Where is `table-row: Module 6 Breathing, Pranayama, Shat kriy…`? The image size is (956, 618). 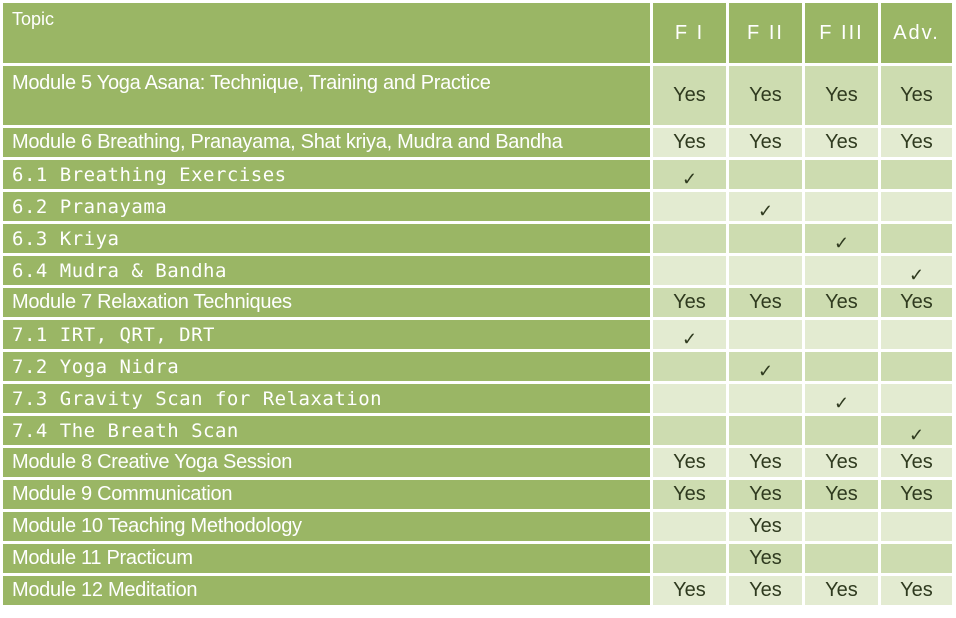 table-row: Module 6 Breathing, Pranayama, Shat kriy… is located at coordinates (477, 142).